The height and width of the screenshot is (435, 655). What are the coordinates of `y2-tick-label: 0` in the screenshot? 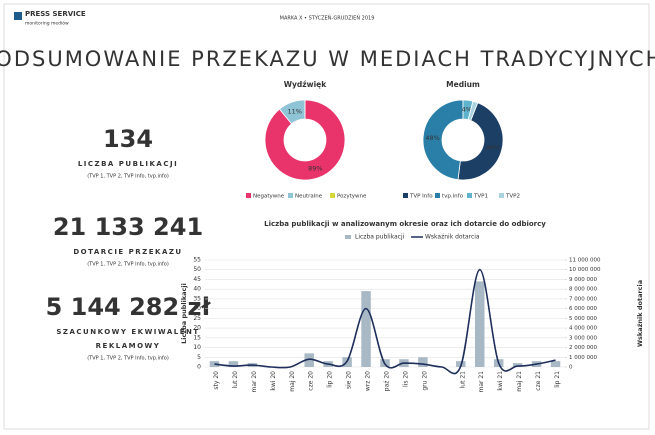 It's located at (571, 368).